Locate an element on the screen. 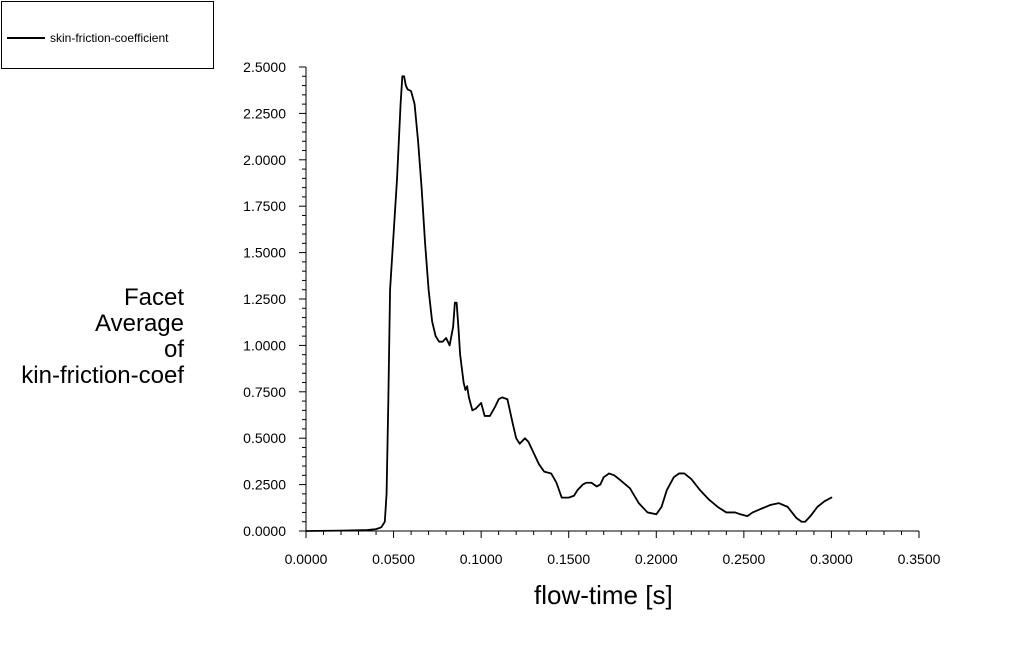  y-tick-label: 1.0000 is located at coordinates (264, 345).